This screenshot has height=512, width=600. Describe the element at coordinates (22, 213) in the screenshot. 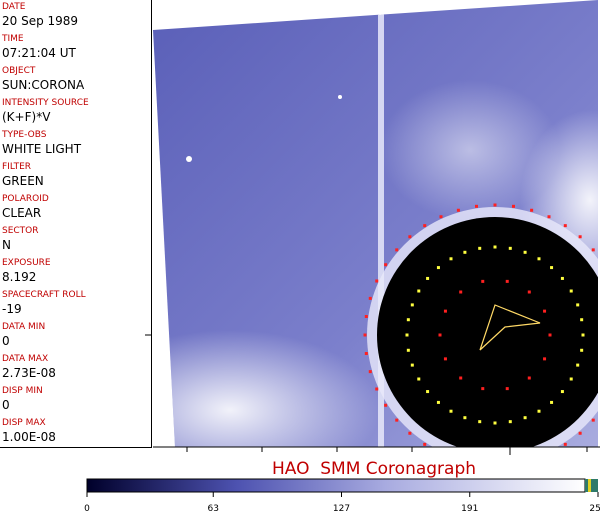

I see `field-value: CLEAR` at that location.